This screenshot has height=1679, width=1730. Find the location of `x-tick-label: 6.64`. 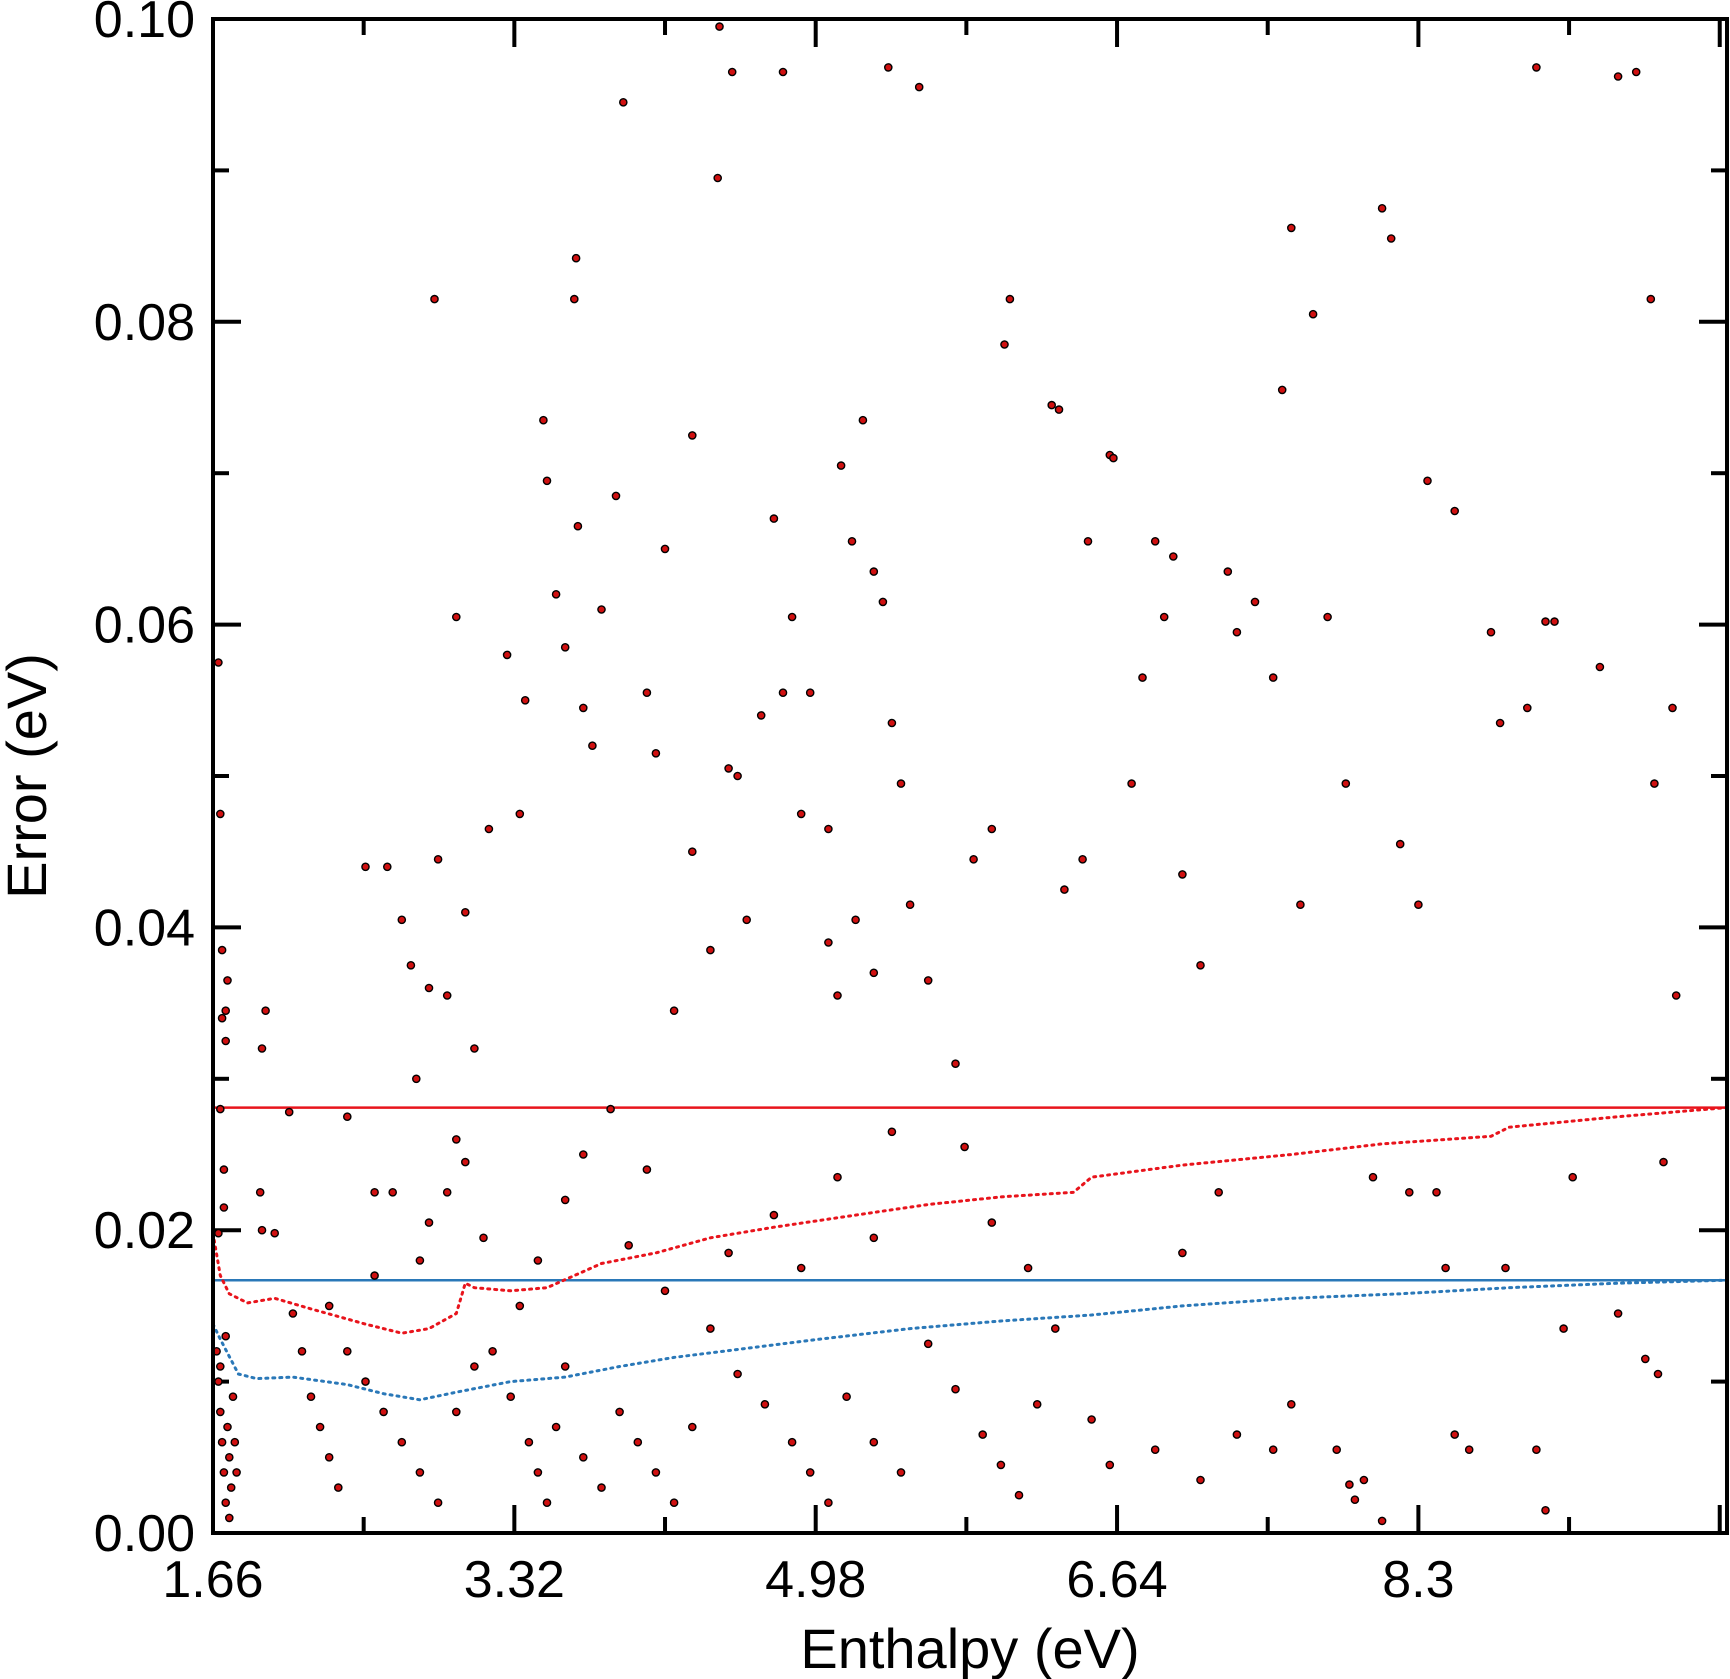

x-tick-label: 6.64 is located at coordinates (1116, 1580).